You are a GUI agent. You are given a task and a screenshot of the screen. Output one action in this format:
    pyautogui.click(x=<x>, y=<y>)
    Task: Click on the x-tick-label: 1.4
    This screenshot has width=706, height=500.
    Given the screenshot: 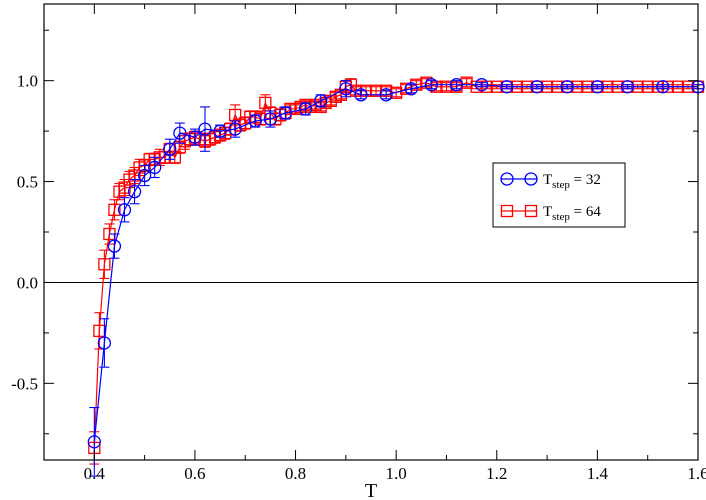 What is the action you would take?
    pyautogui.click(x=598, y=473)
    